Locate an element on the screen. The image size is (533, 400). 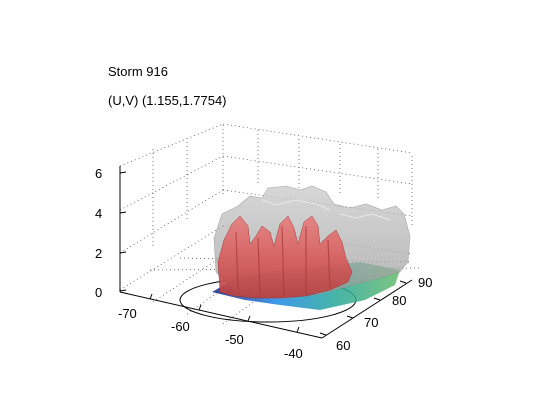
y-tick-60: 60 is located at coordinates (343, 345).